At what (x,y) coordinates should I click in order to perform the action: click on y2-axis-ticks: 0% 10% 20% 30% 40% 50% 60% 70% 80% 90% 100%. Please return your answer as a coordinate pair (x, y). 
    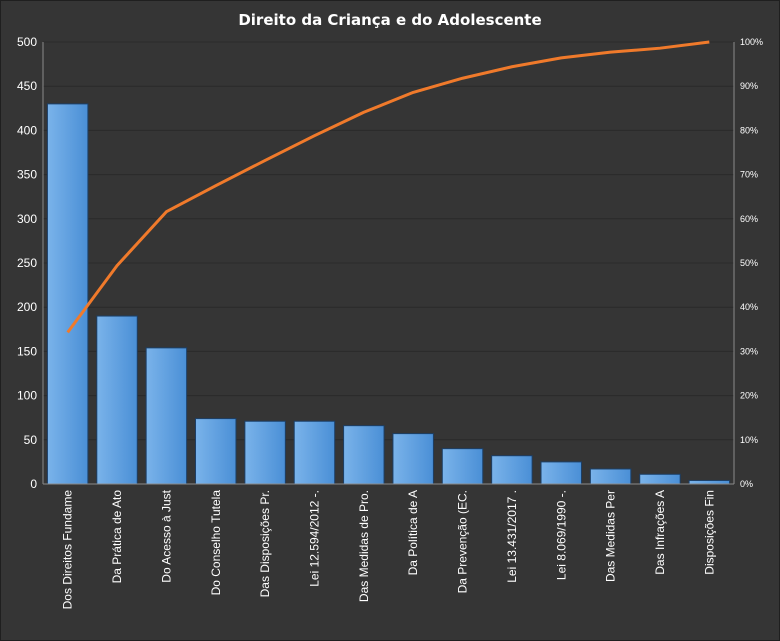
    Looking at the image, I should click on (751, 263).